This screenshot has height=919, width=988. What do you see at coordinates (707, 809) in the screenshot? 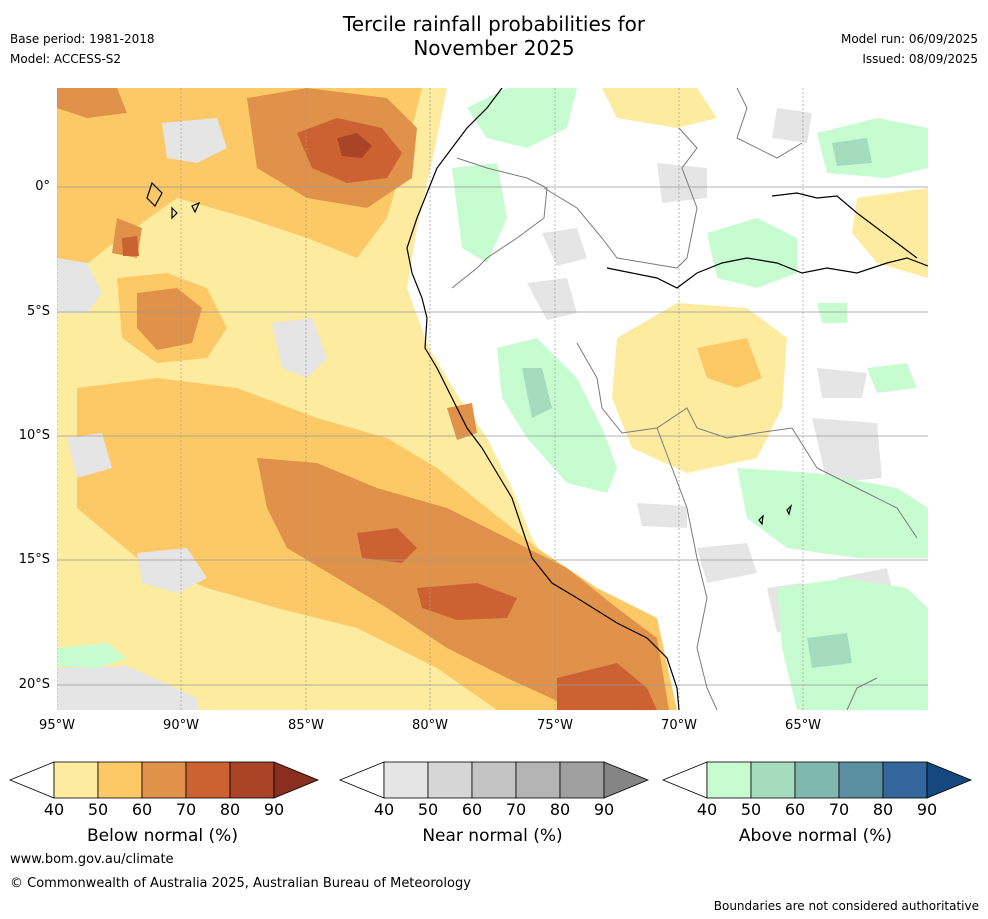
I see `colorbar-above-tick-40: 40` at bounding box center [707, 809].